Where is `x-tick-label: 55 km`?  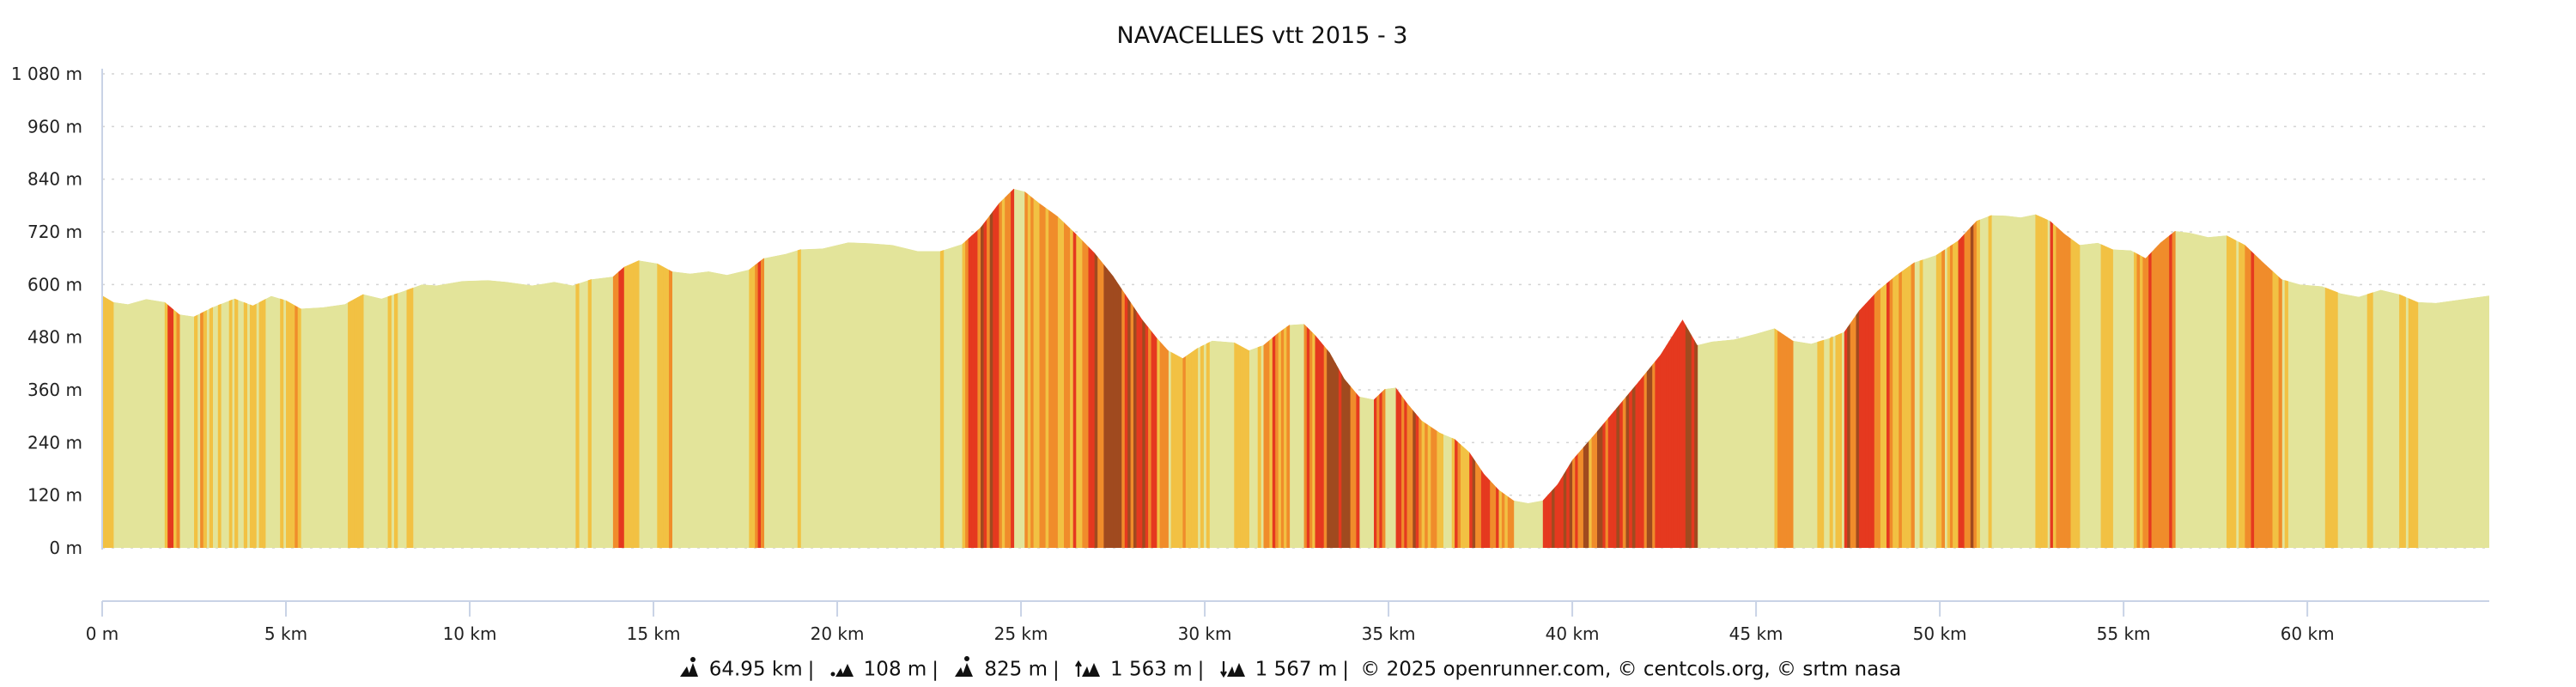 x-tick-label: 55 km is located at coordinates (2124, 633).